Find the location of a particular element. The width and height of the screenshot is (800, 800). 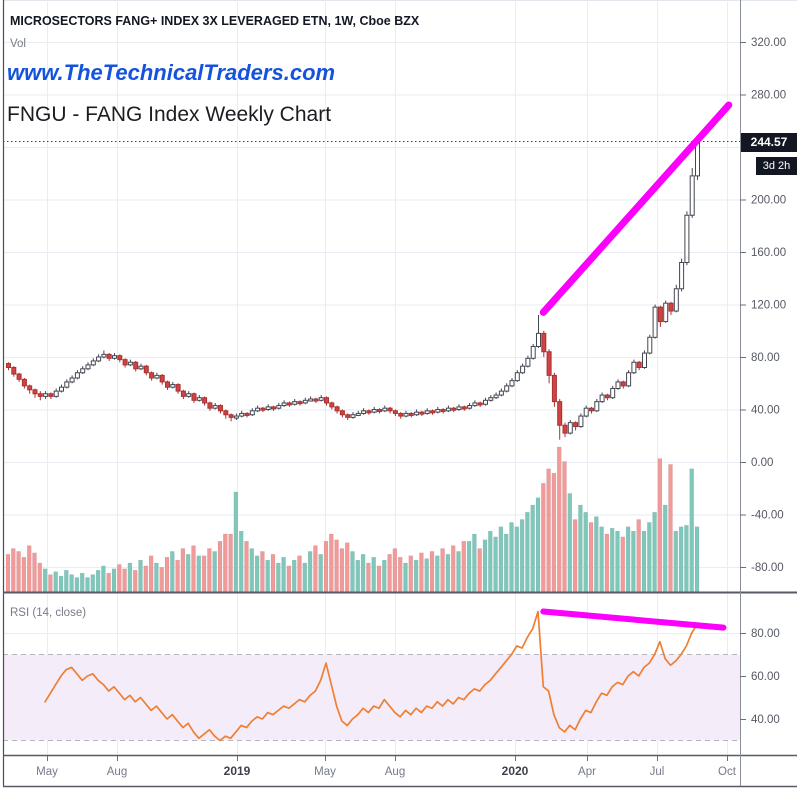

rsi-band is located at coordinates (371, 697).